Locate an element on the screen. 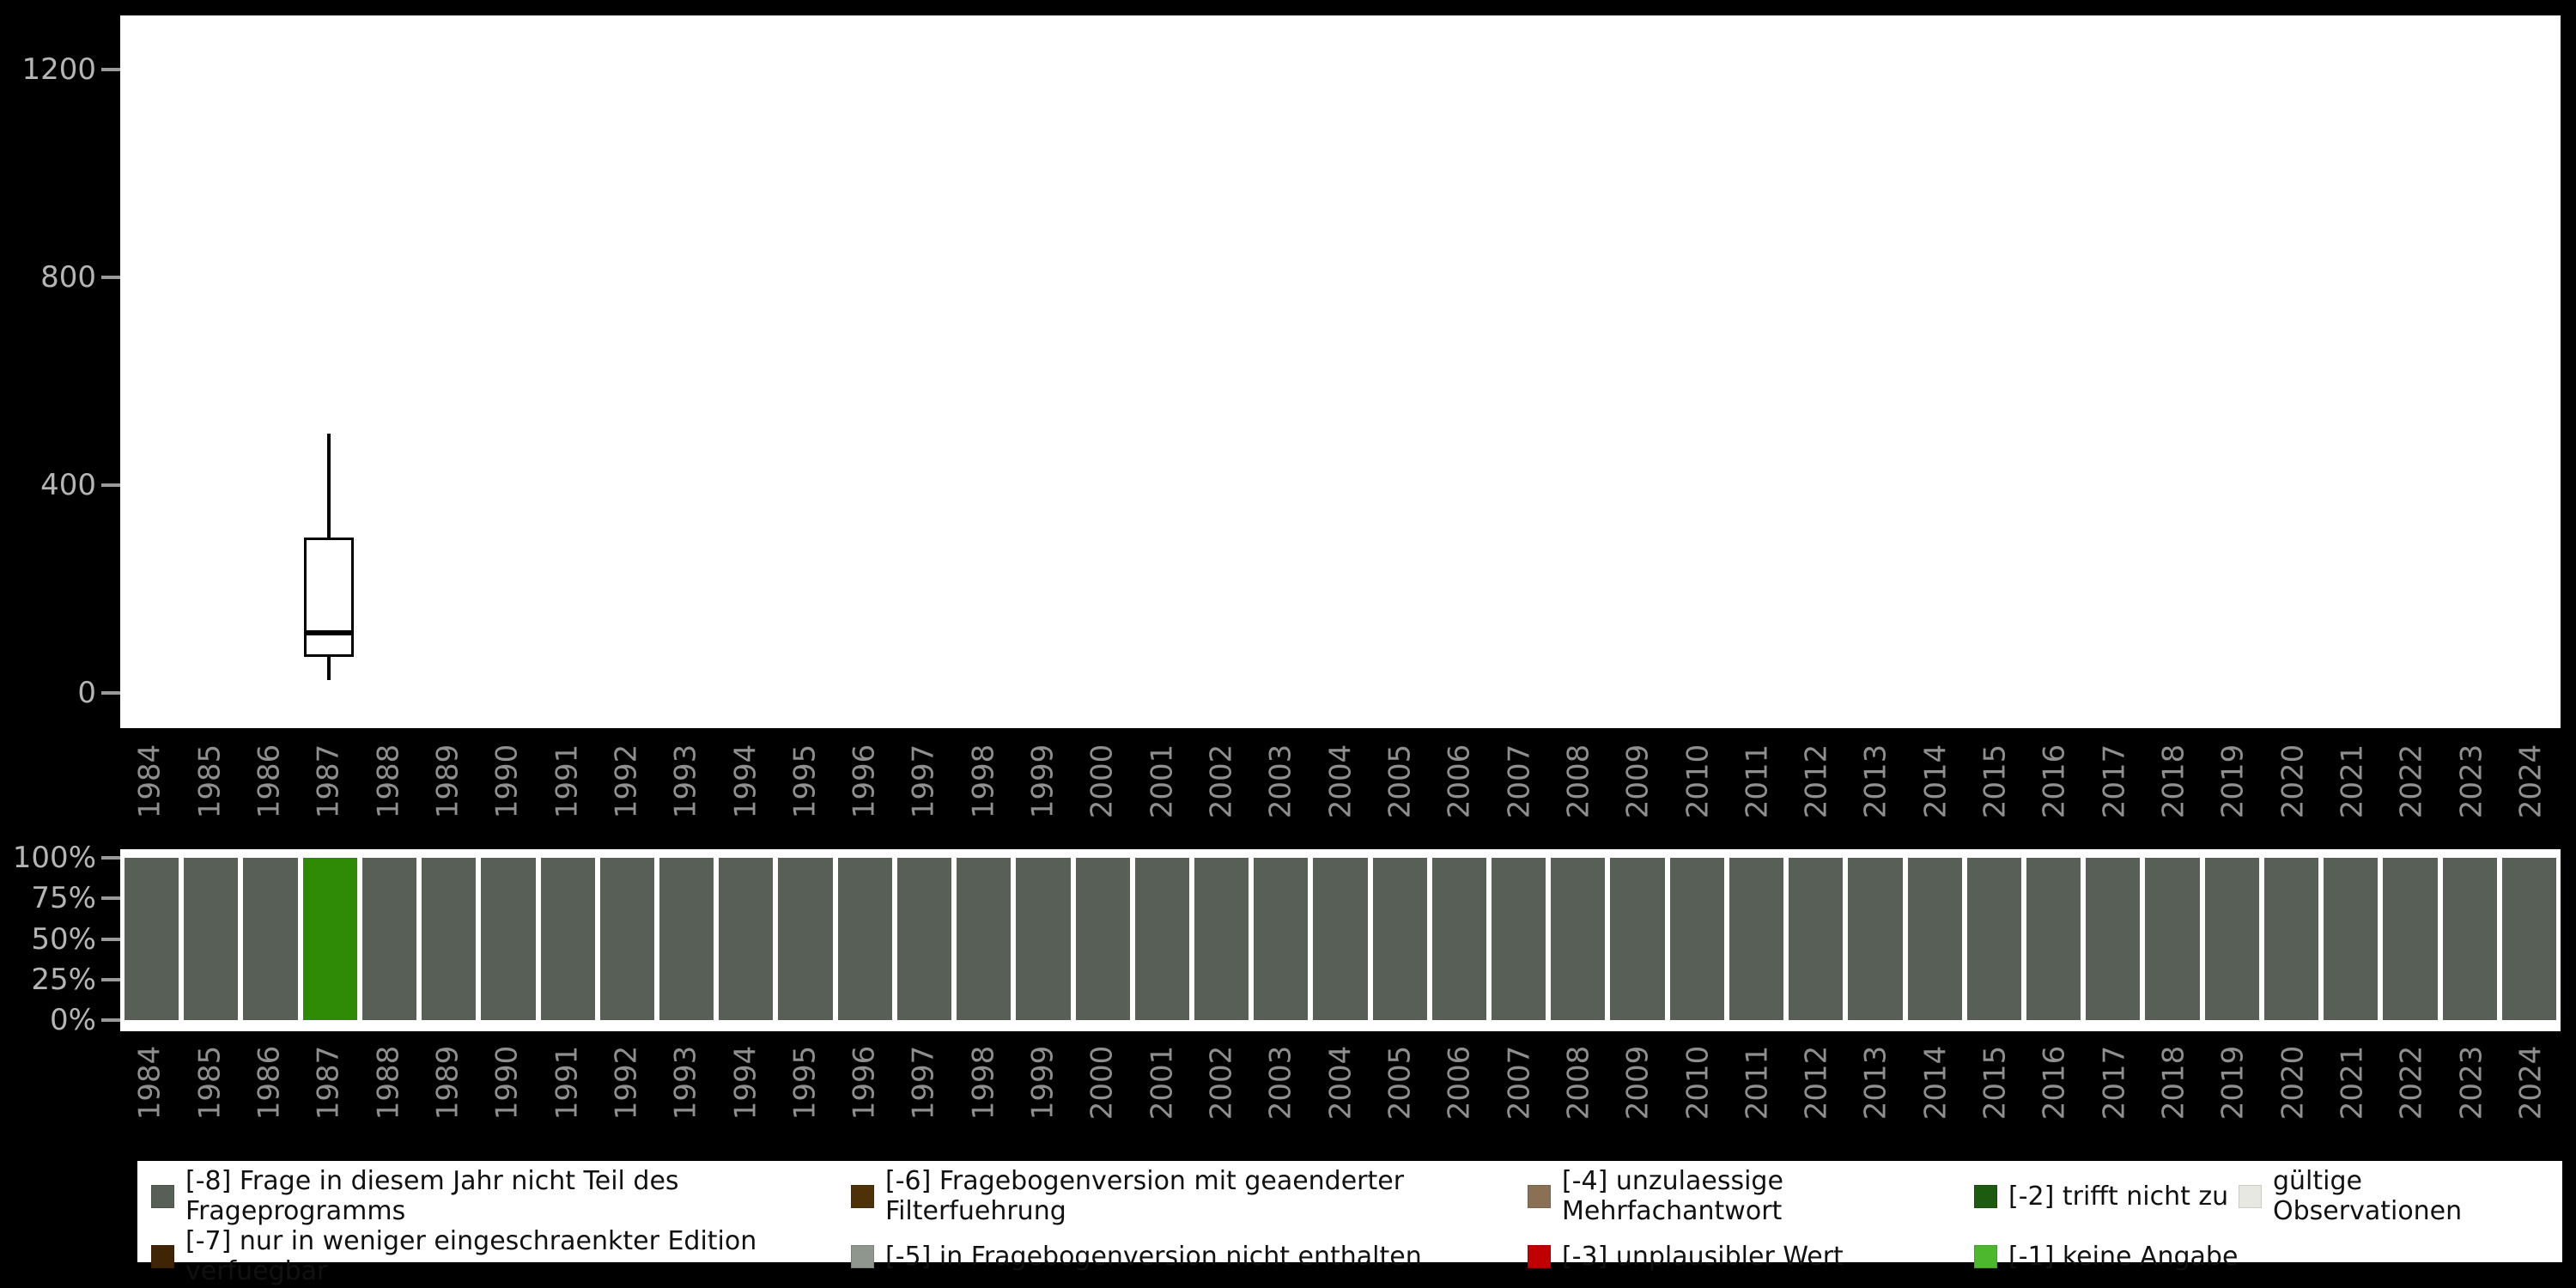 This screenshot has width=2576, height=1288. x-year-cell: 1989 is located at coordinates (448, 1083).